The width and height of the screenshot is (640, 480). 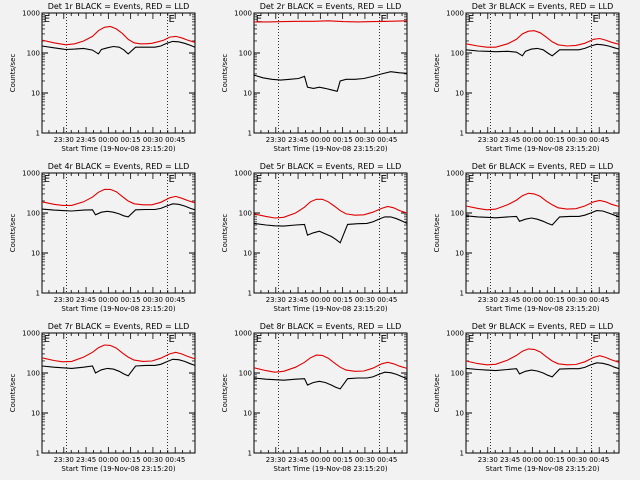 What do you see at coordinates (543, 6) in the screenshot?
I see `panel-title: Det 3r BLACK = Events, RED = LLD` at bounding box center [543, 6].